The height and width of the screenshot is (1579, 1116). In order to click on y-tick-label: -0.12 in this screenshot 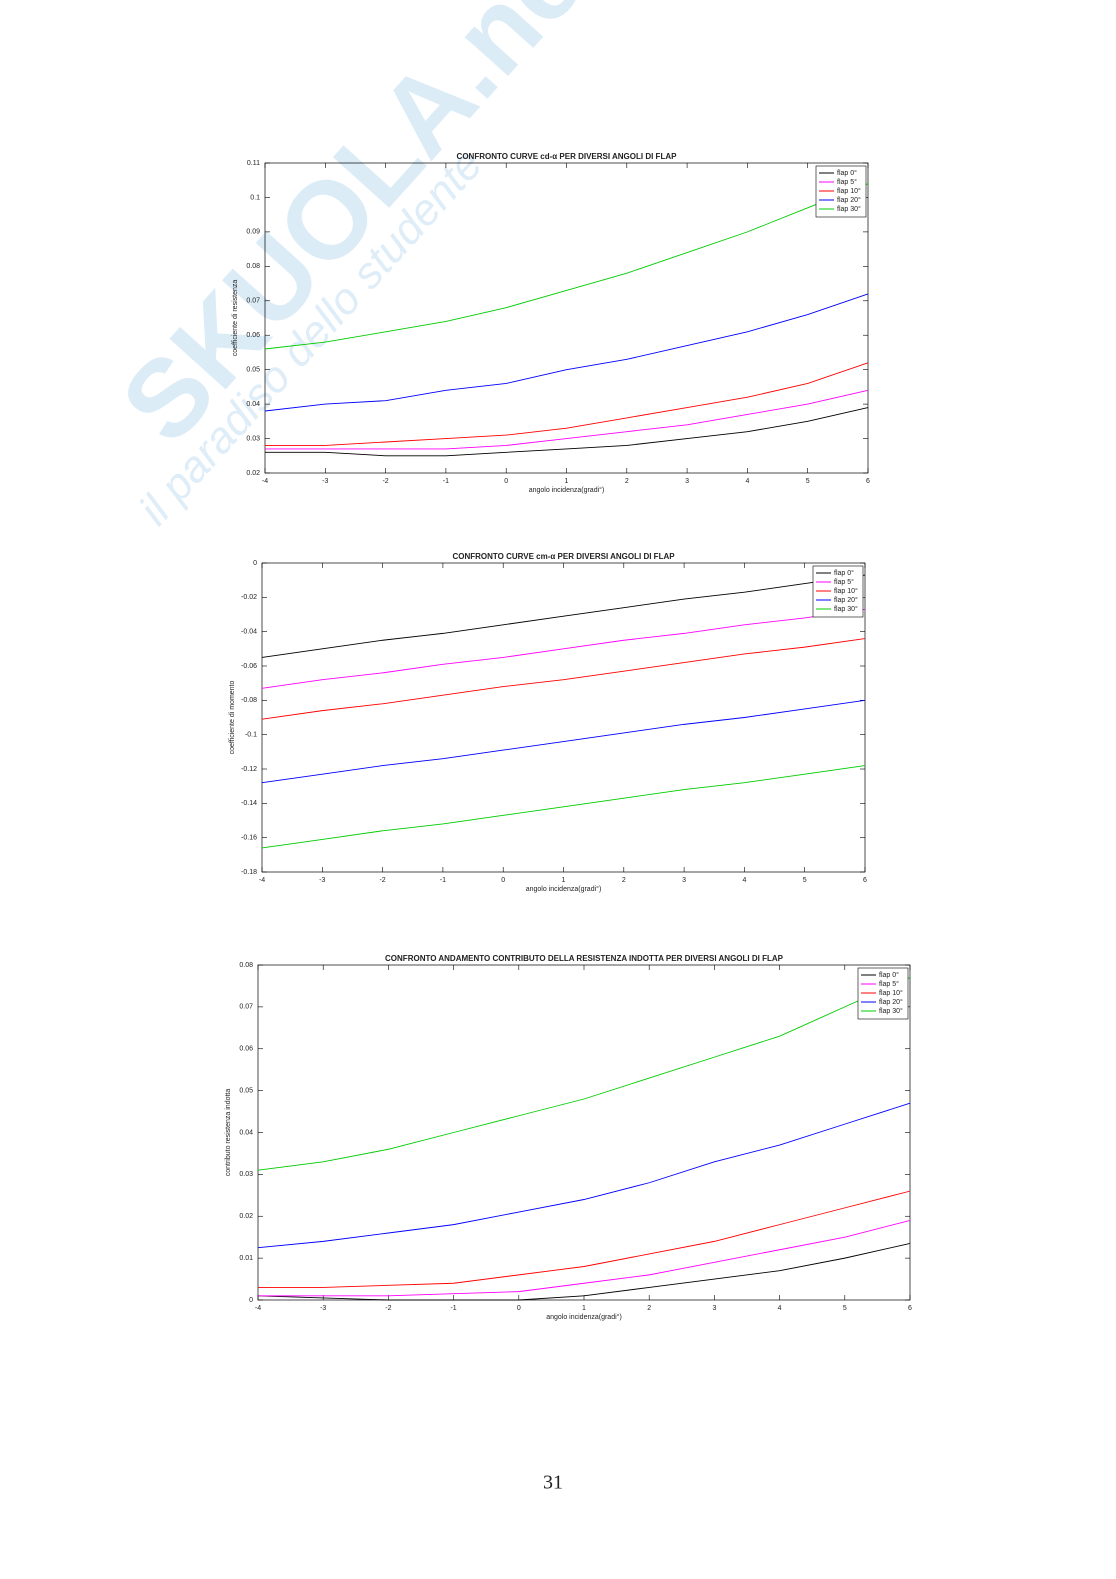, I will do `click(249, 769)`.